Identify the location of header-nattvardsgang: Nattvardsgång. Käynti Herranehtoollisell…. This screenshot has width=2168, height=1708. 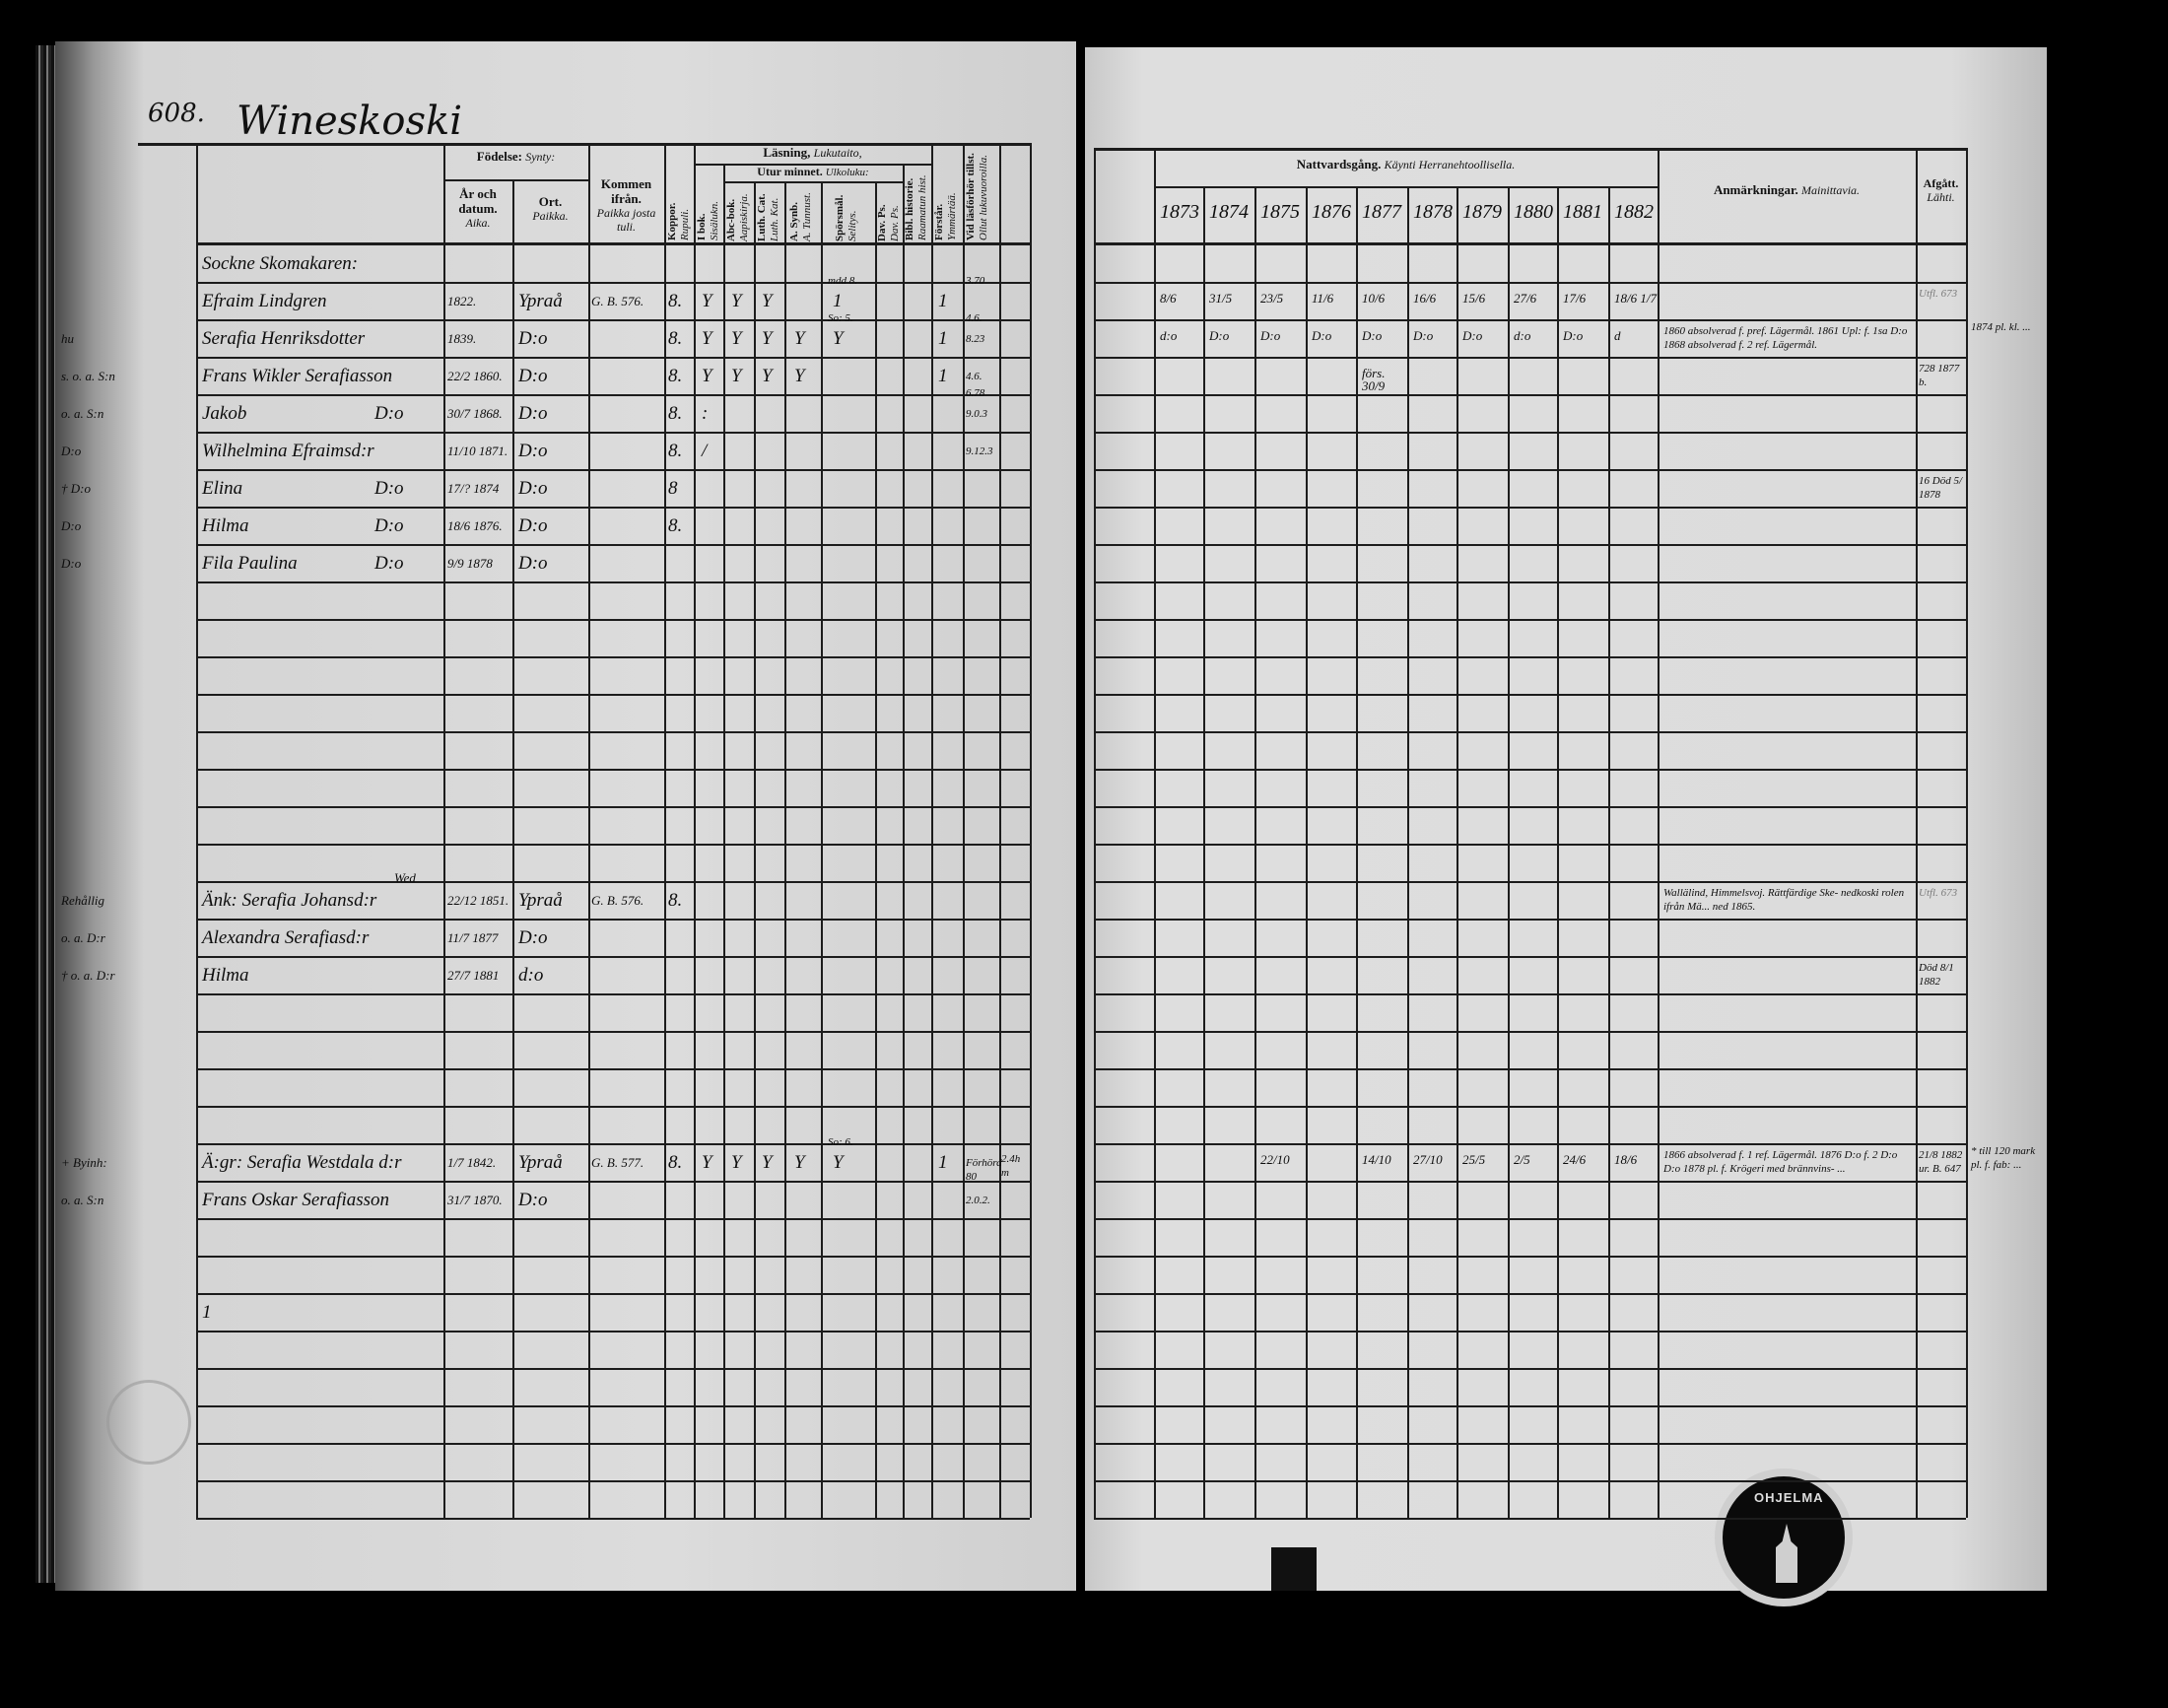
(1406, 164).